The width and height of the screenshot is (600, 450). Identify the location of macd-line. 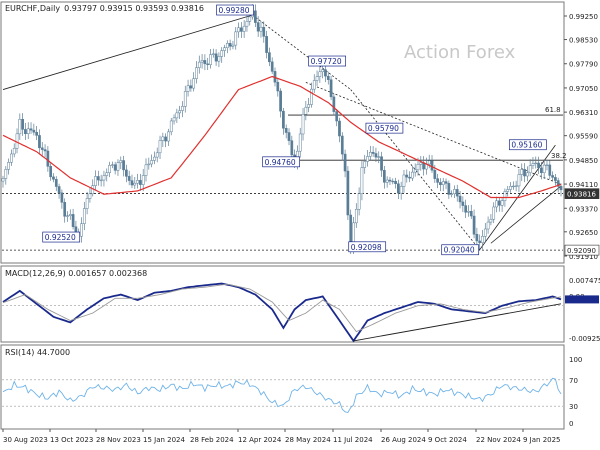
(282, 312).